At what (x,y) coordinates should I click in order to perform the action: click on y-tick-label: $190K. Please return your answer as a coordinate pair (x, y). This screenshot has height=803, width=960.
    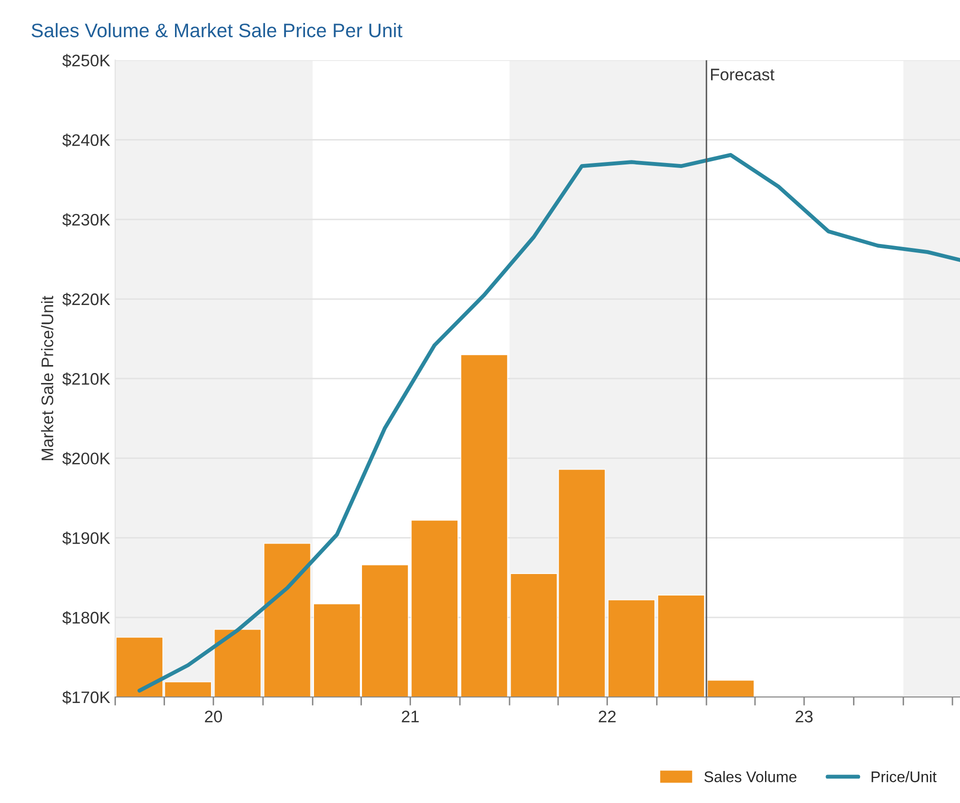
    Looking at the image, I should click on (86, 539).